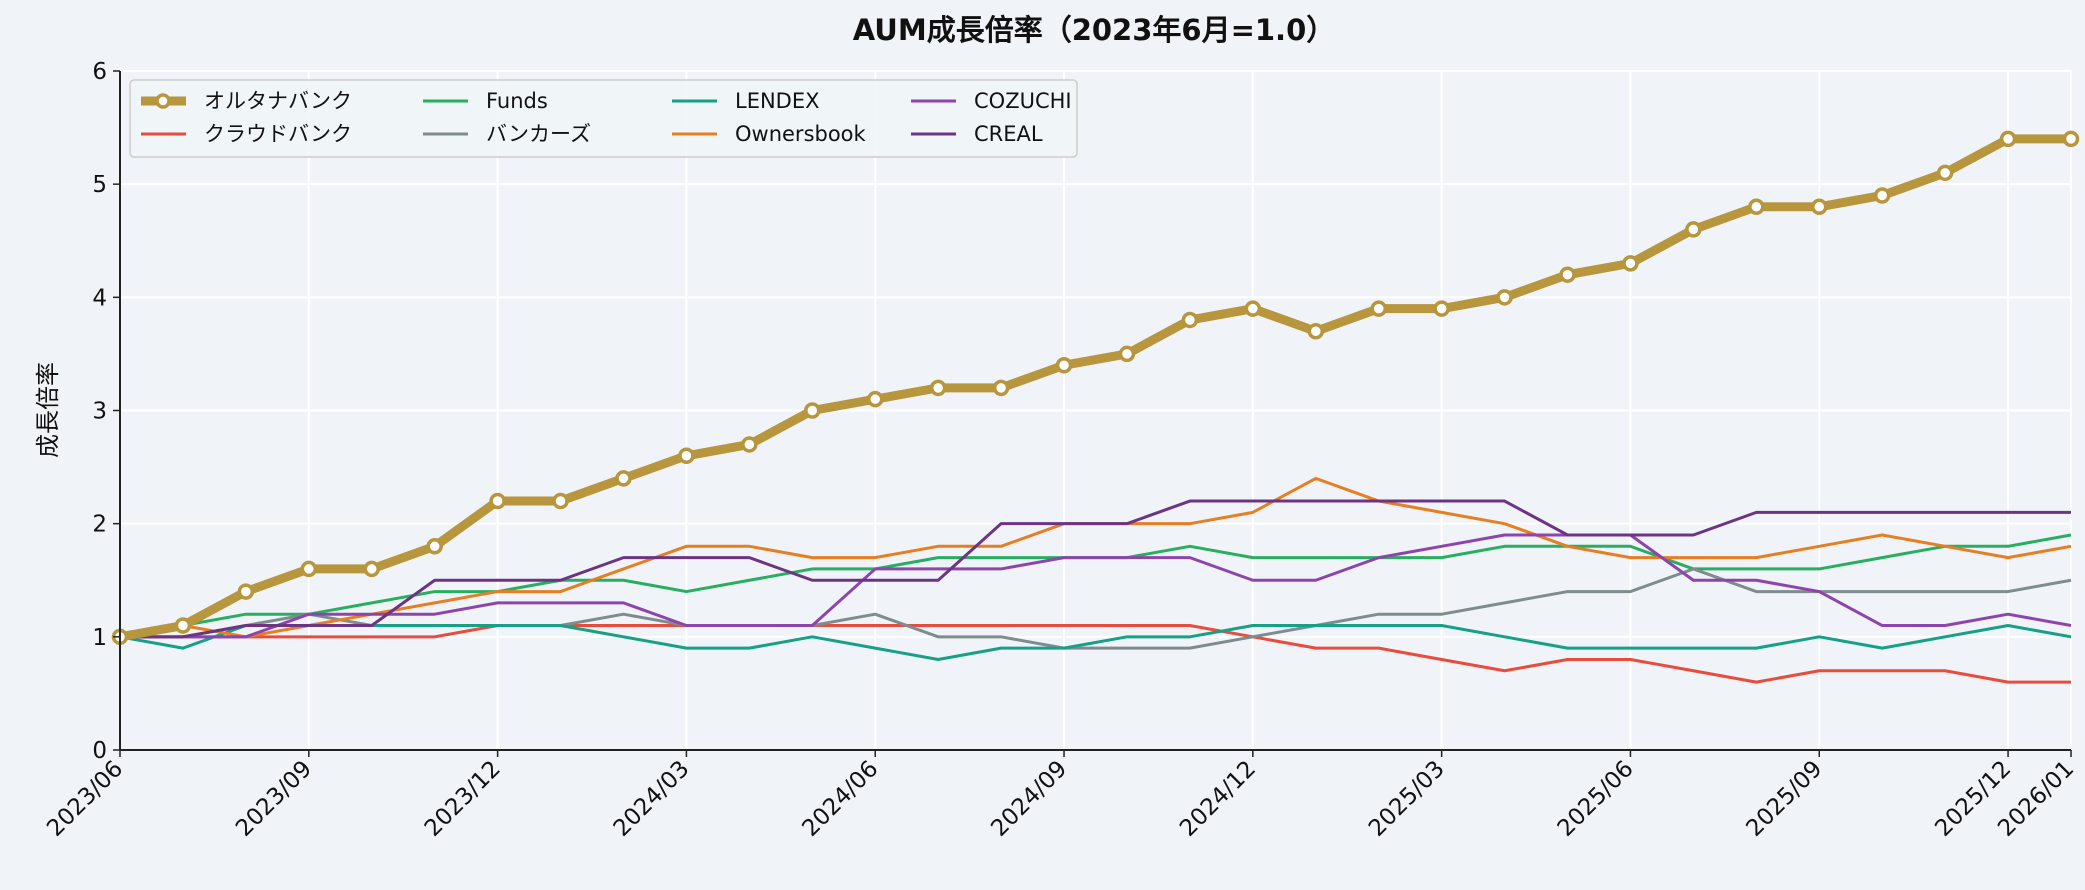 The width and height of the screenshot is (2085, 890). What do you see at coordinates (1094, 30) in the screenshot?
I see `chart-title: AUM成長倍率（2023年6月=1.0）` at bounding box center [1094, 30].